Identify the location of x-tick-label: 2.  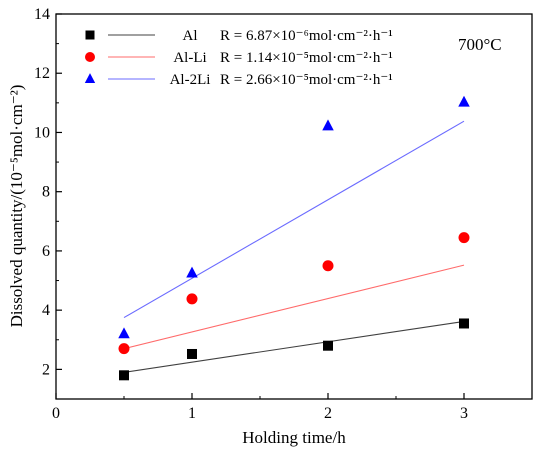
(328, 413).